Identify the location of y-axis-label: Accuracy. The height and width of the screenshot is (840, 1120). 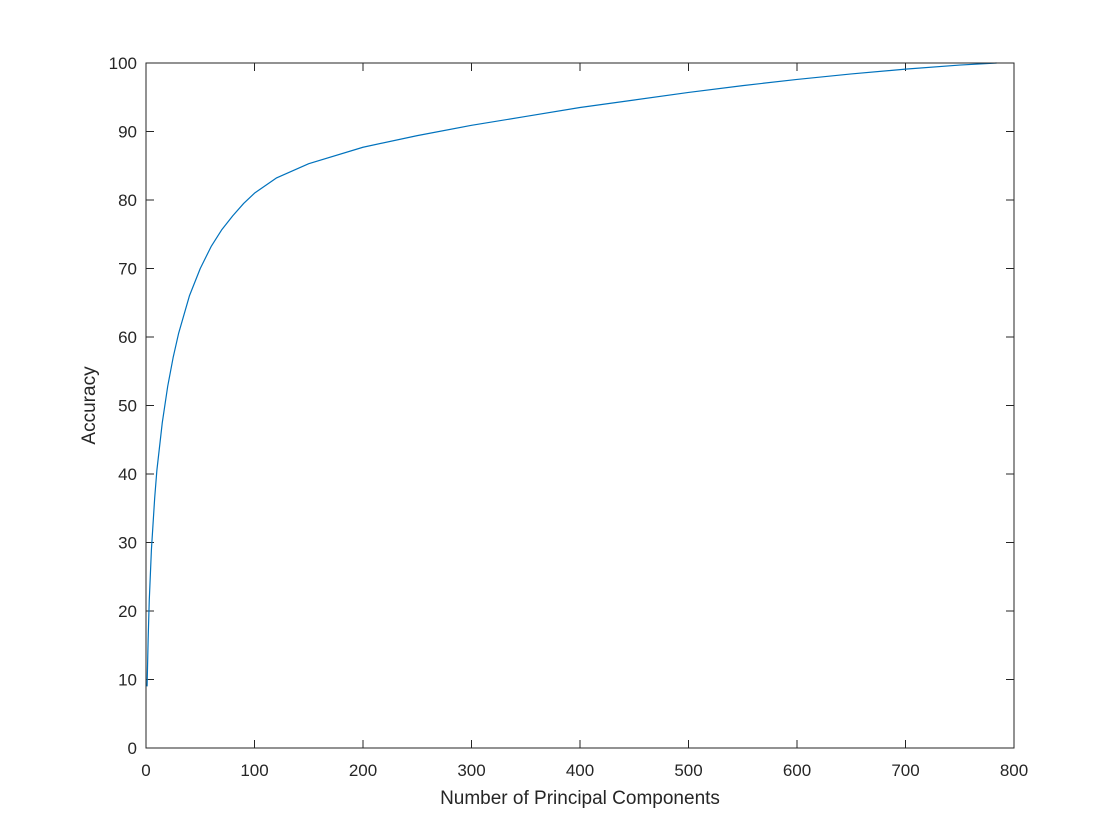
(89, 405).